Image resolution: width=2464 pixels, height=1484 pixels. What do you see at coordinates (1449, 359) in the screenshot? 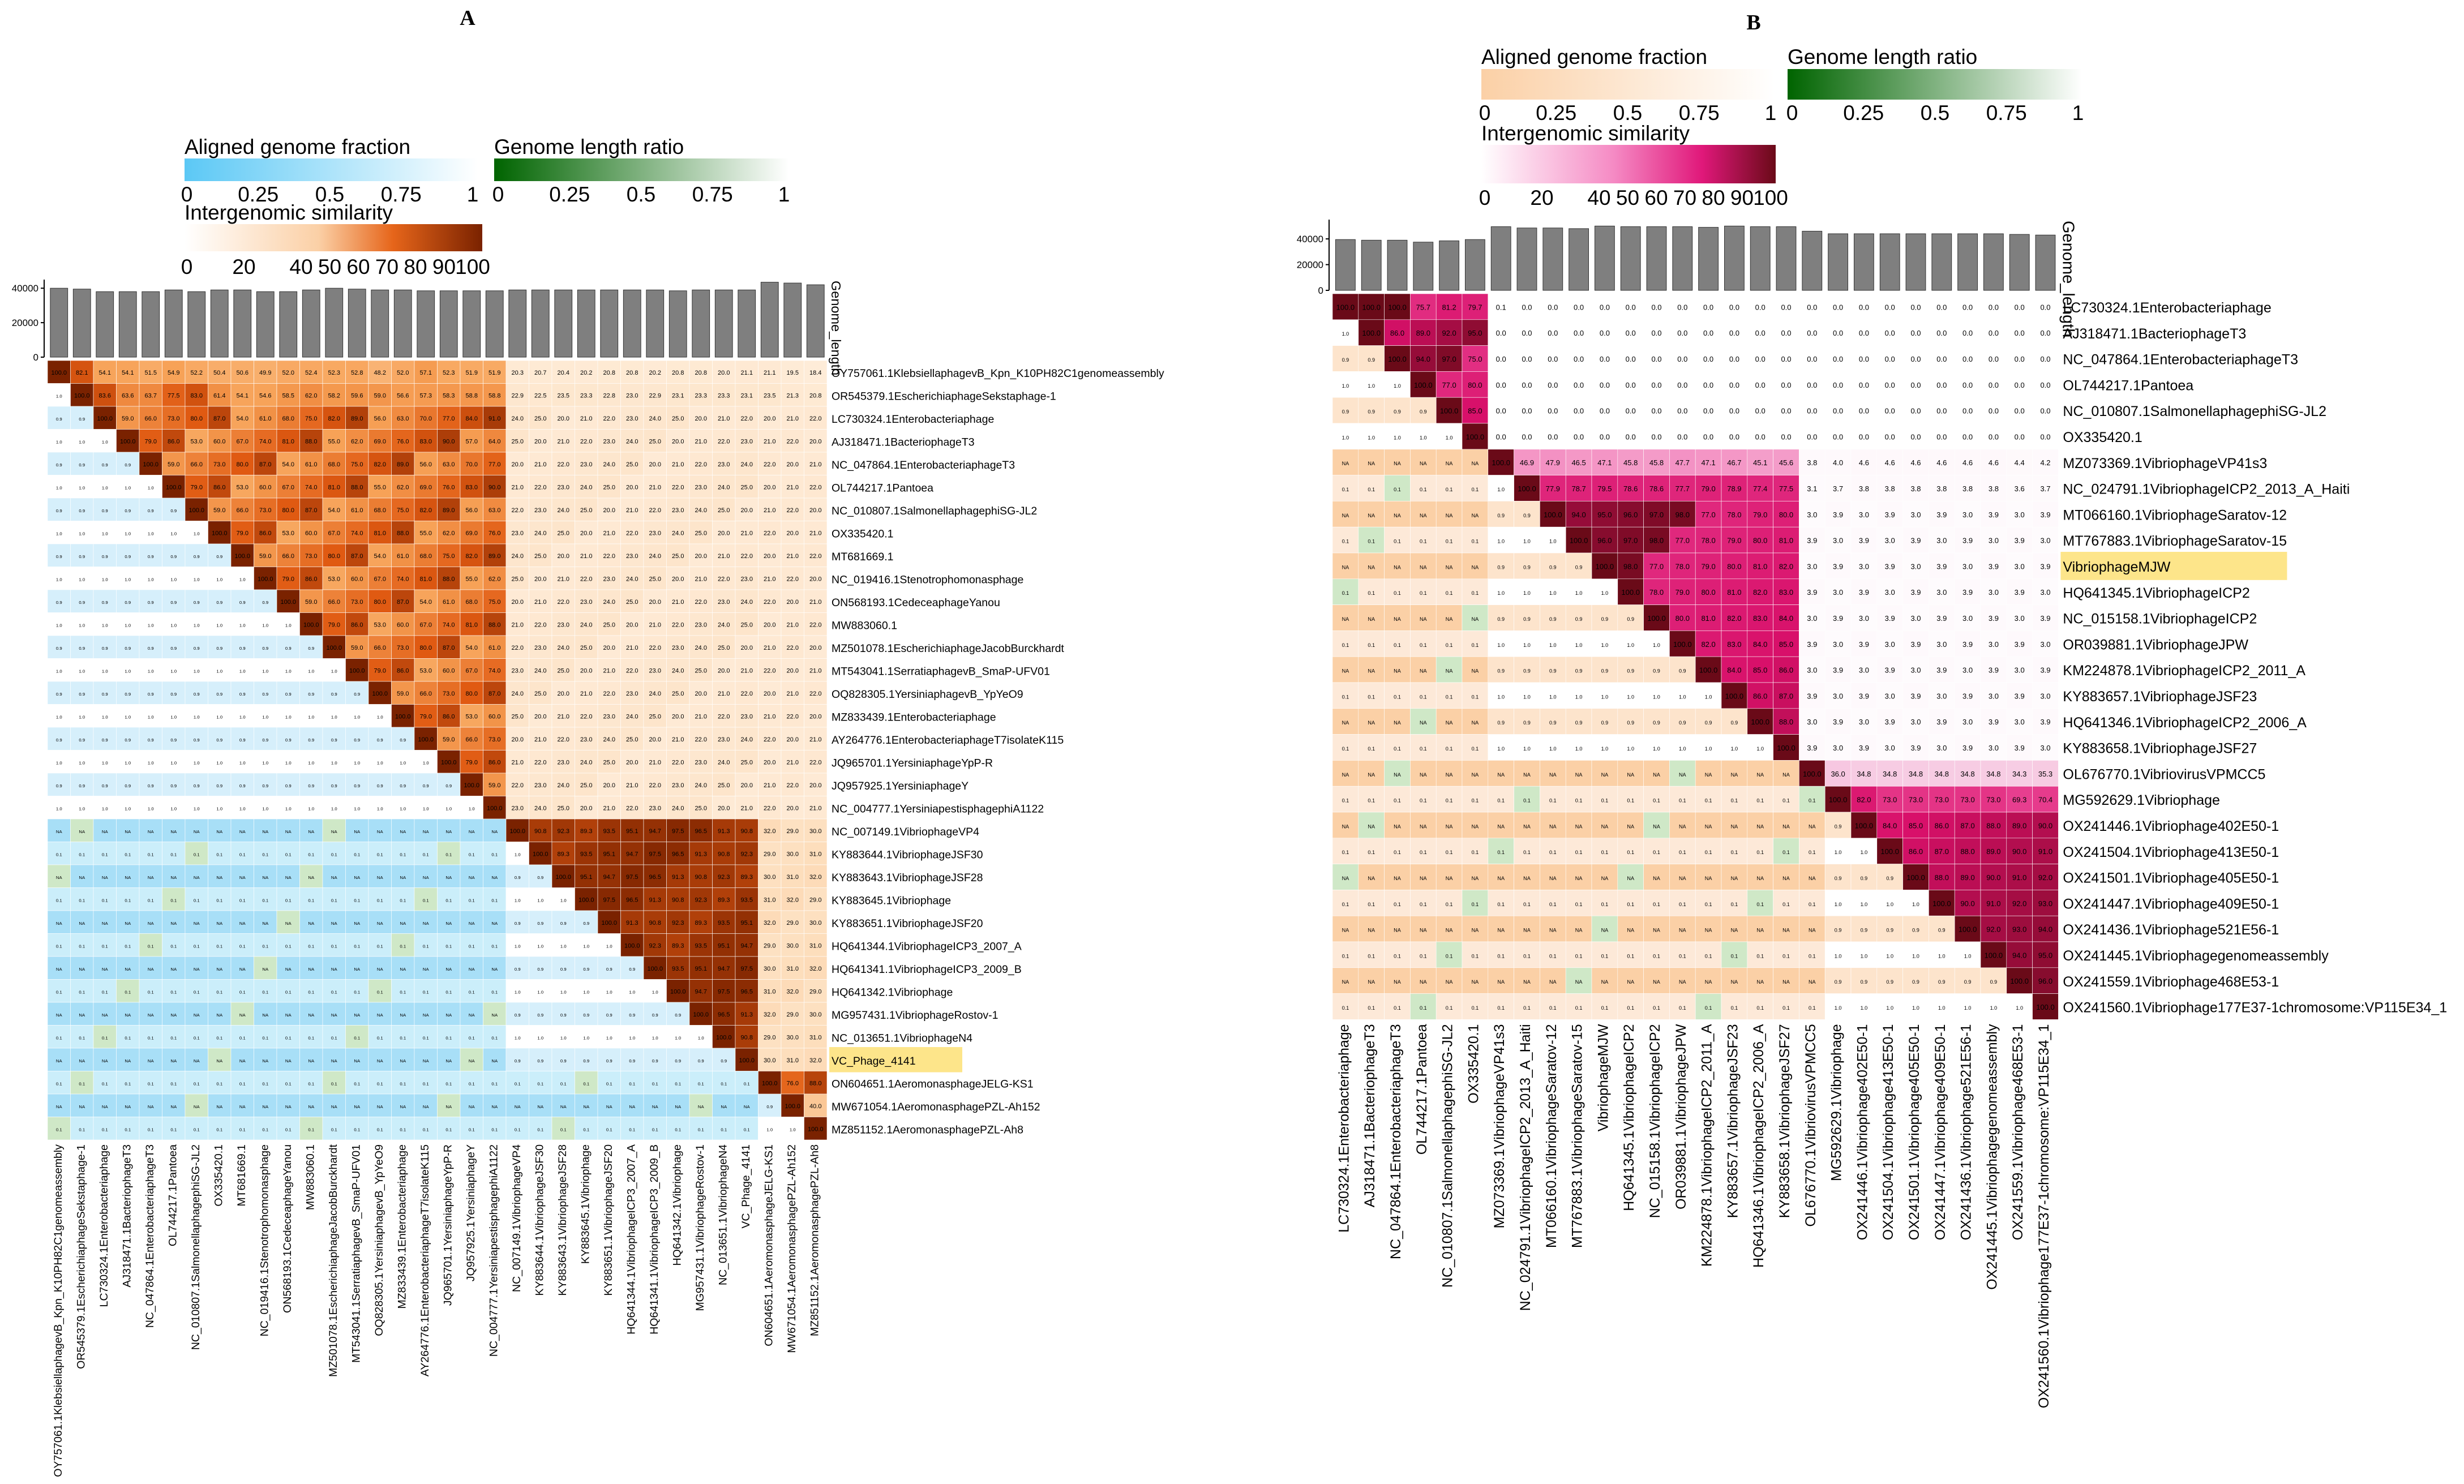
I see `b-cell-label: 97.0` at bounding box center [1449, 359].